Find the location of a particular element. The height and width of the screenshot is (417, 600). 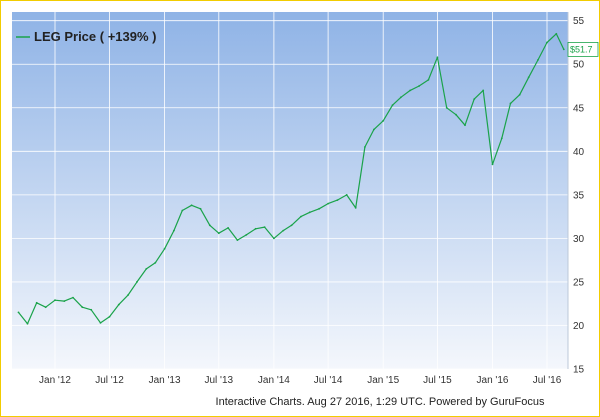

x-tick-label: Jul '15 is located at coordinates (437, 380).